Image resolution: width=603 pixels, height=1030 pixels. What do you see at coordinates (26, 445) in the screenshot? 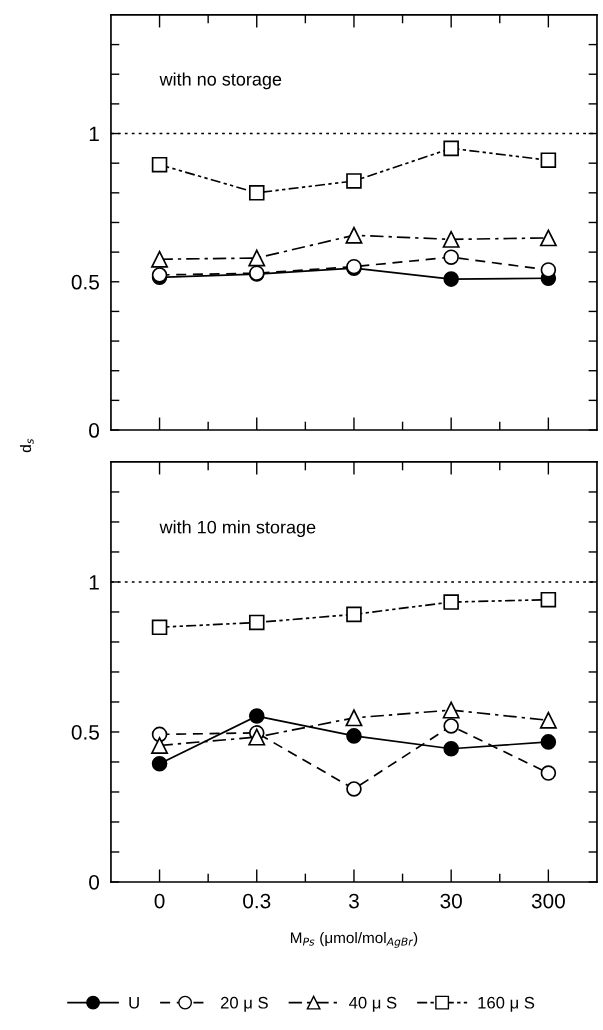
I see `y-axis-title: d$_{s}$` at bounding box center [26, 445].